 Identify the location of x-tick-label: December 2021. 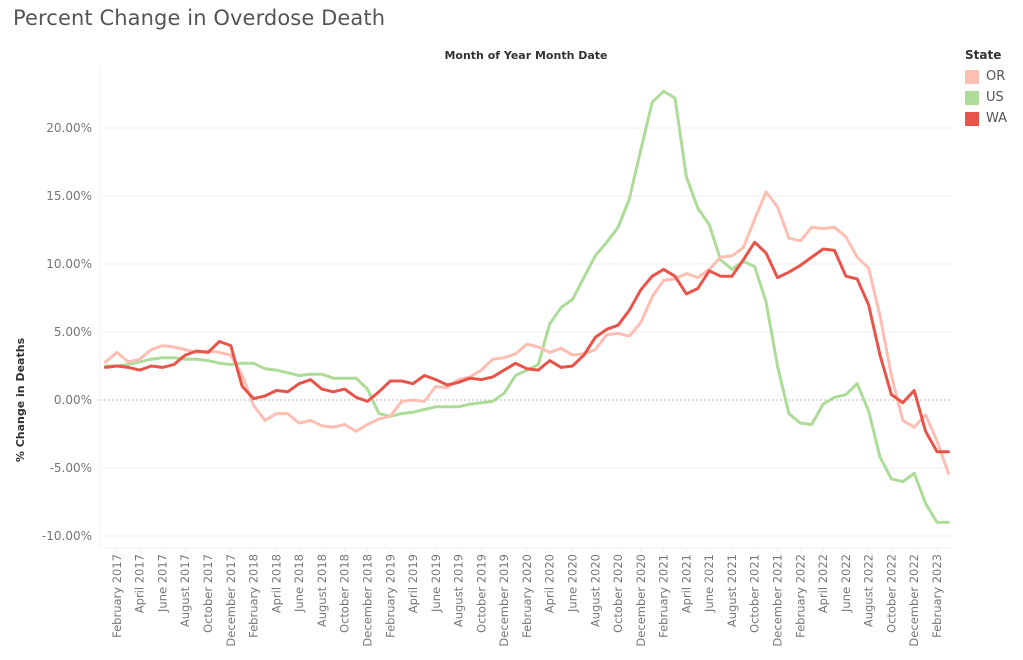
(778, 600).